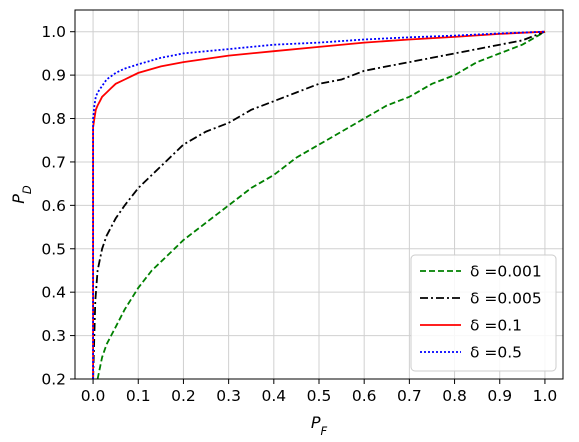  What do you see at coordinates (364, 396) in the screenshot?
I see `x-tick-label: 0.6` at bounding box center [364, 396].